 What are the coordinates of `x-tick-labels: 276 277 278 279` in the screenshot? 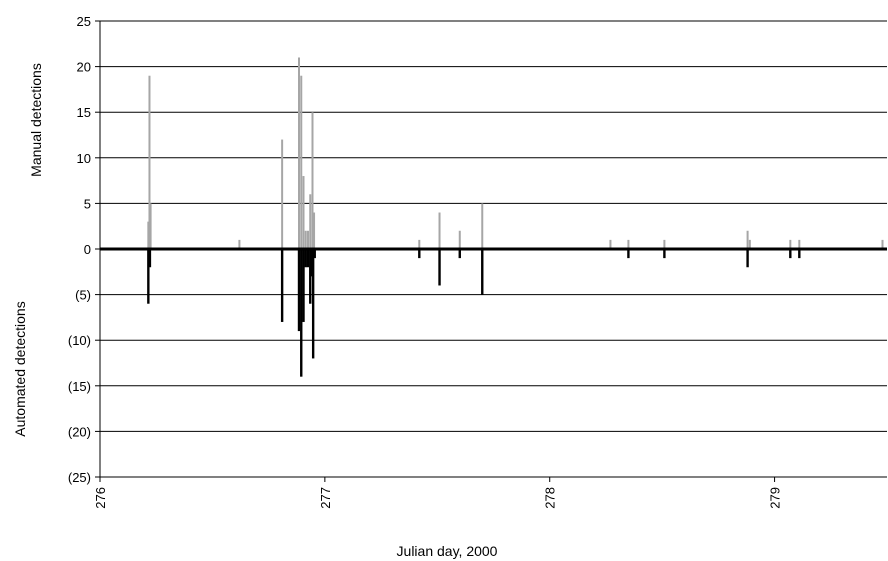 It's located at (438, 498).